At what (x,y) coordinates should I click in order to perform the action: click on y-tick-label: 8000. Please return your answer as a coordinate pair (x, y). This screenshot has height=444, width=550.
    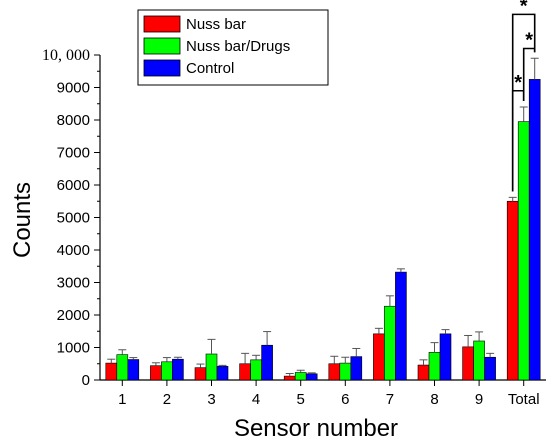
    Looking at the image, I should click on (73, 120).